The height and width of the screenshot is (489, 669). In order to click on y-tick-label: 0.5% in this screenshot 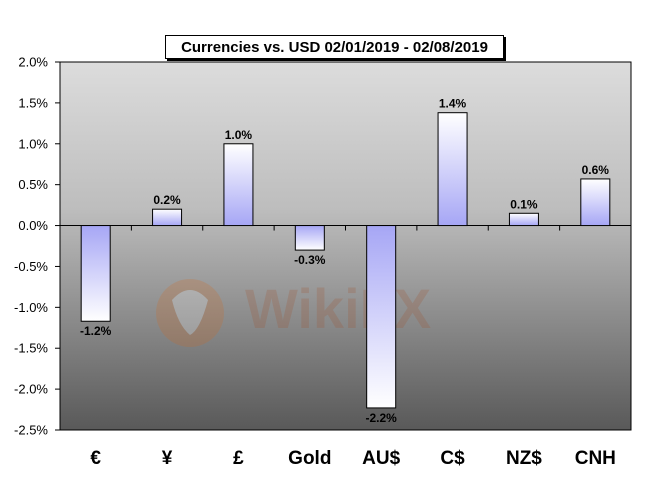, I will do `click(33, 184)`.